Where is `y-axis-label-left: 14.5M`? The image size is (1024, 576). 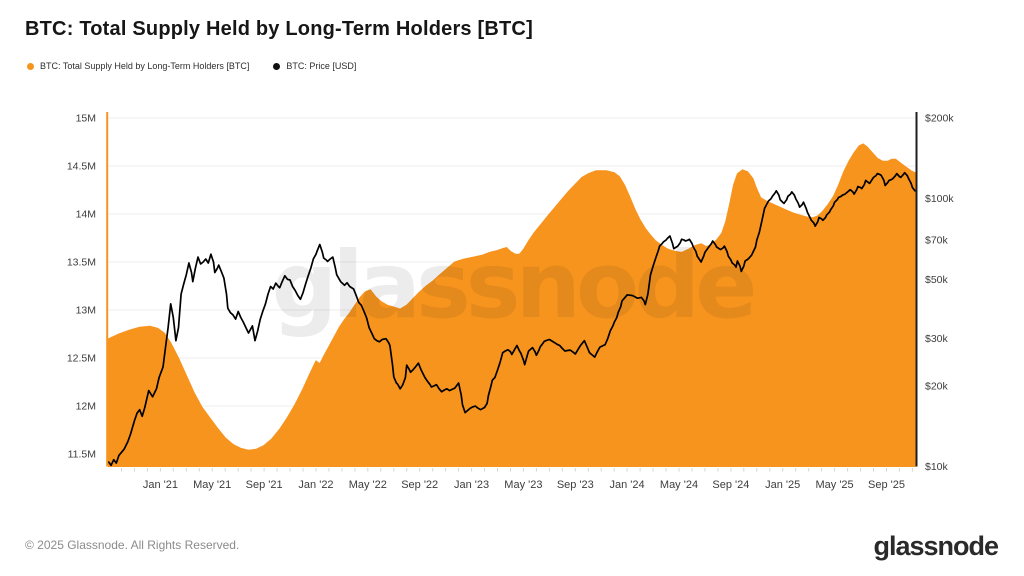
y-axis-label-left: 14.5M is located at coordinates (81, 167).